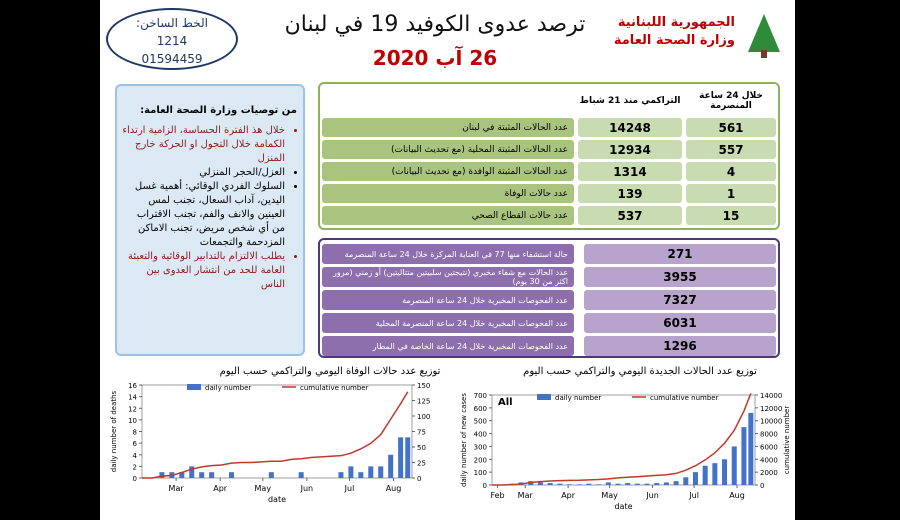 The height and width of the screenshot is (520, 900). Describe the element at coordinates (505, 402) in the screenshot. I see `annotation: All` at that location.